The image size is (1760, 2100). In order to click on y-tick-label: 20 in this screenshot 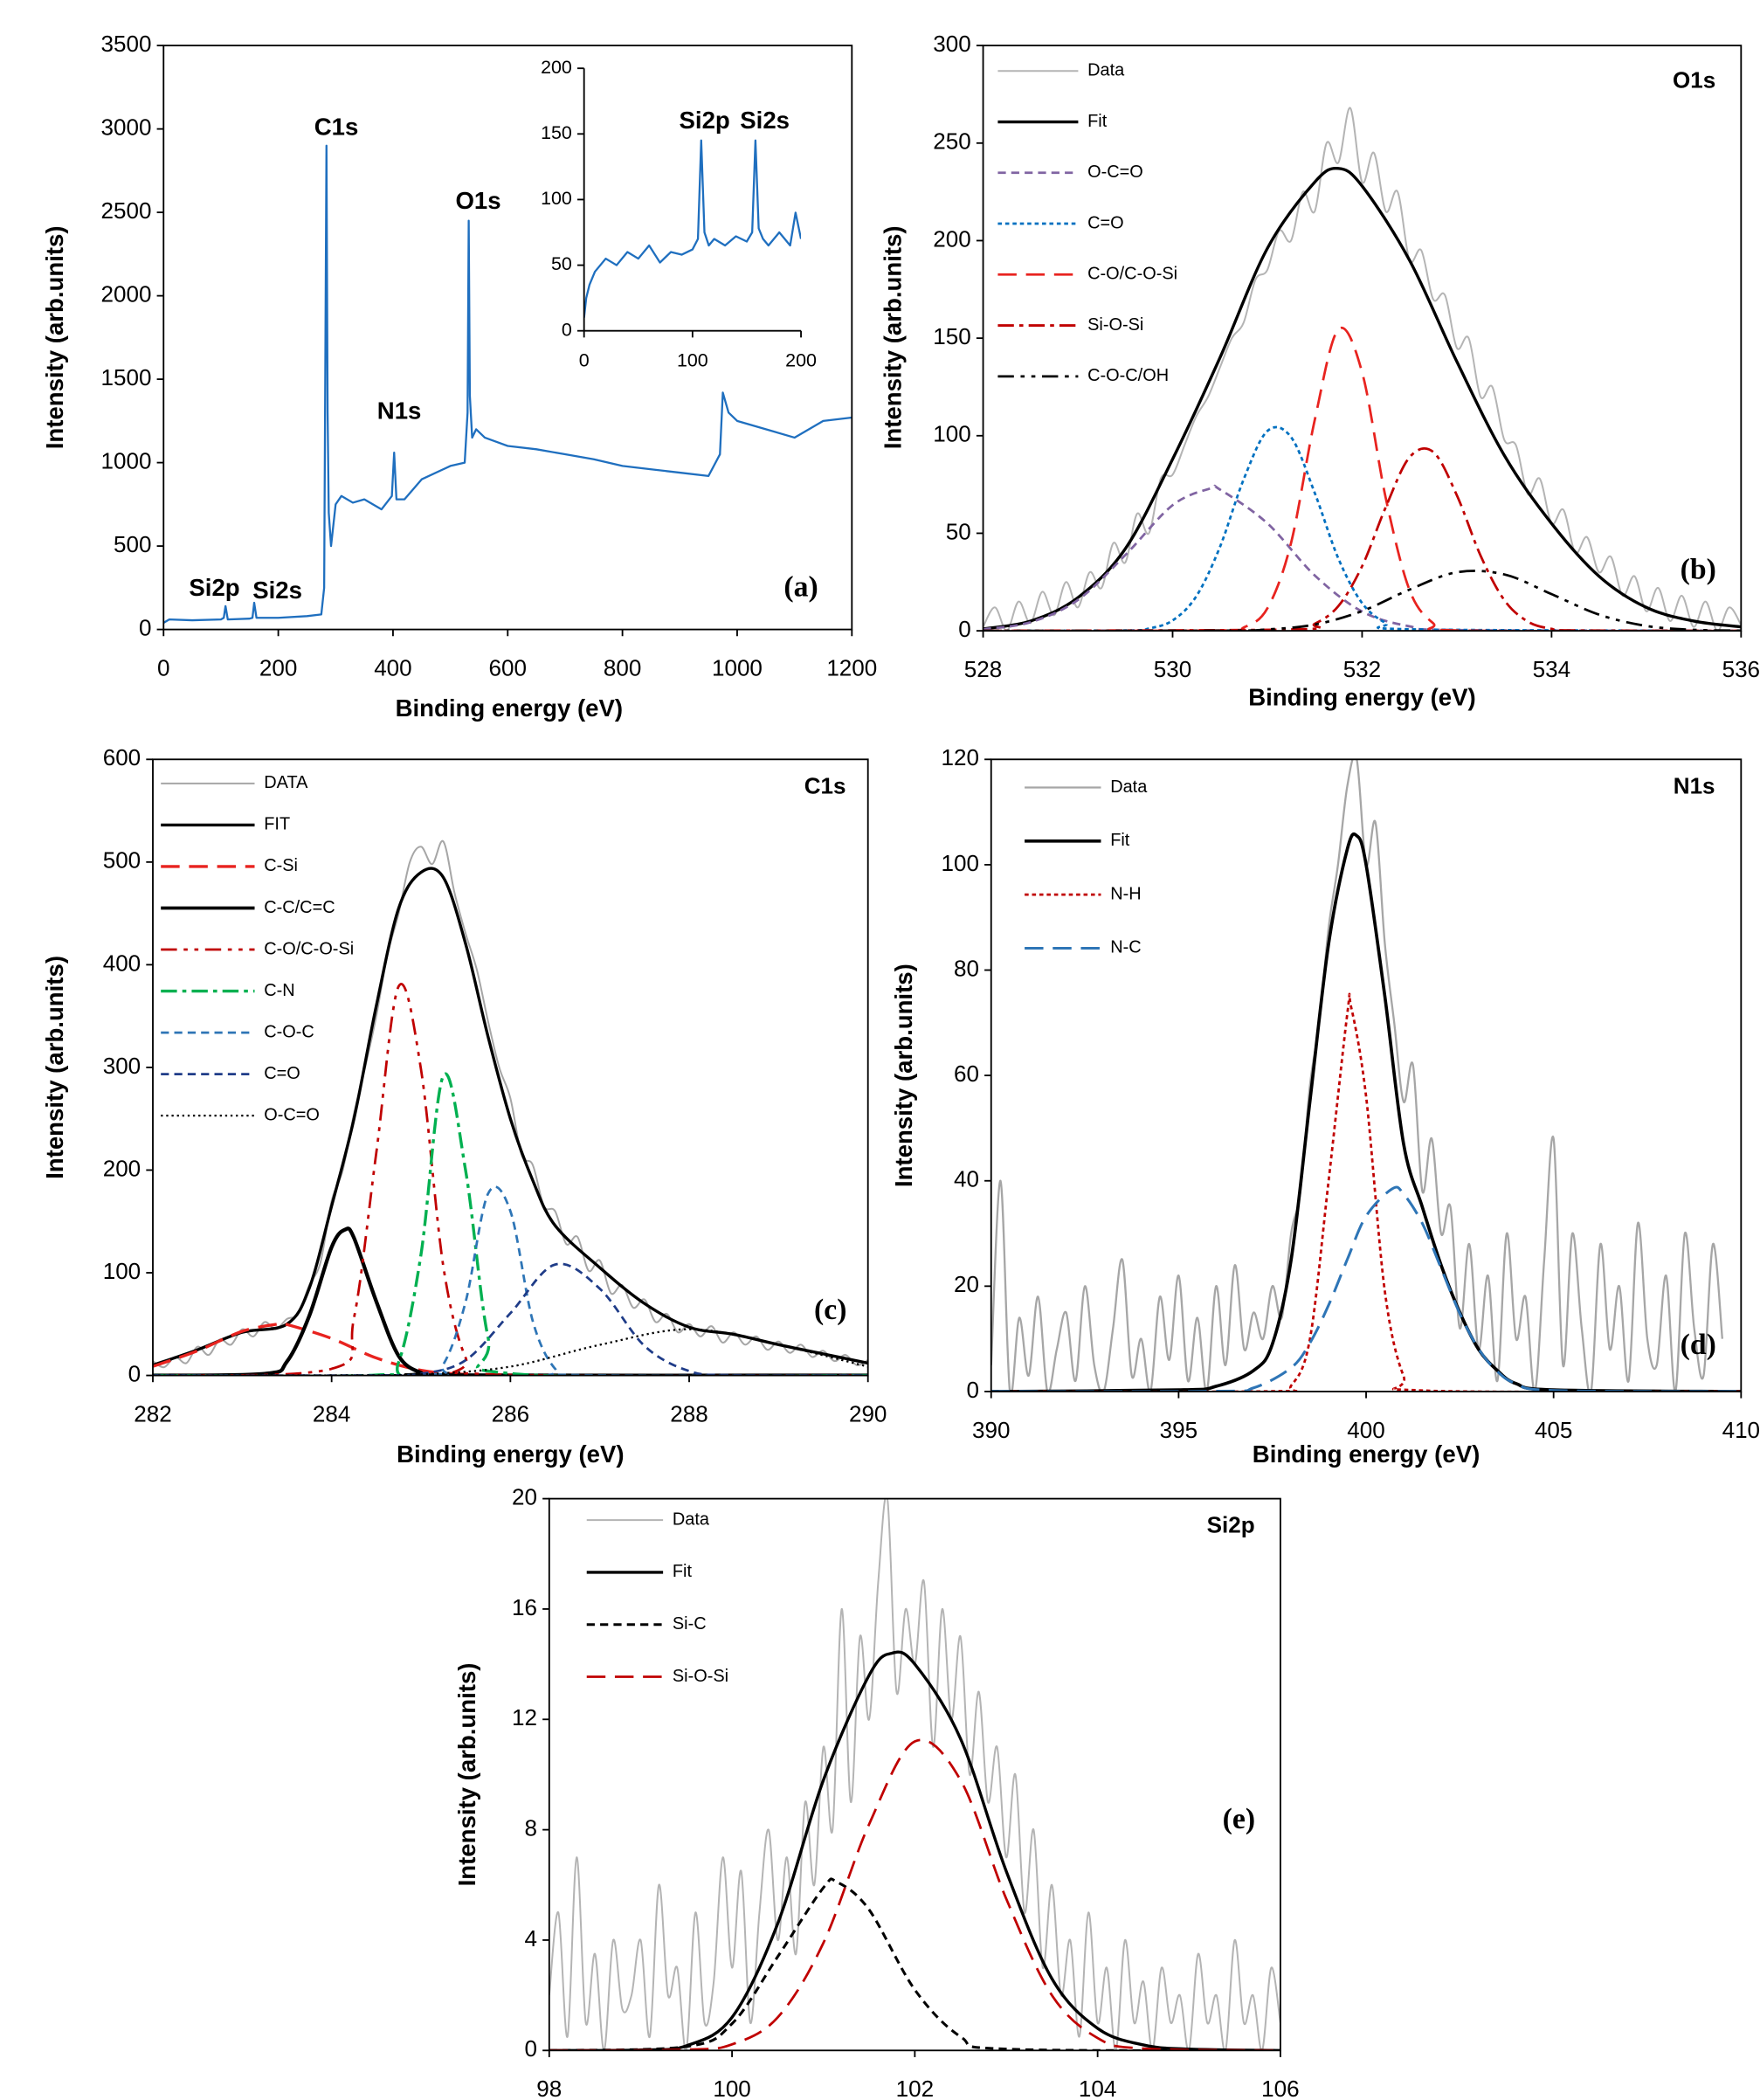, I will do `click(966, 1284)`.